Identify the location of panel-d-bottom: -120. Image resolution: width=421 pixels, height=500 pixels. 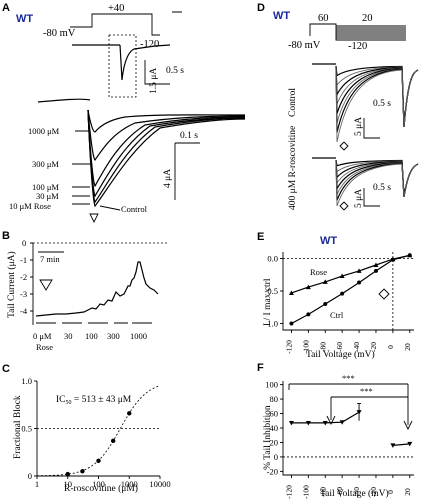
(357, 46).